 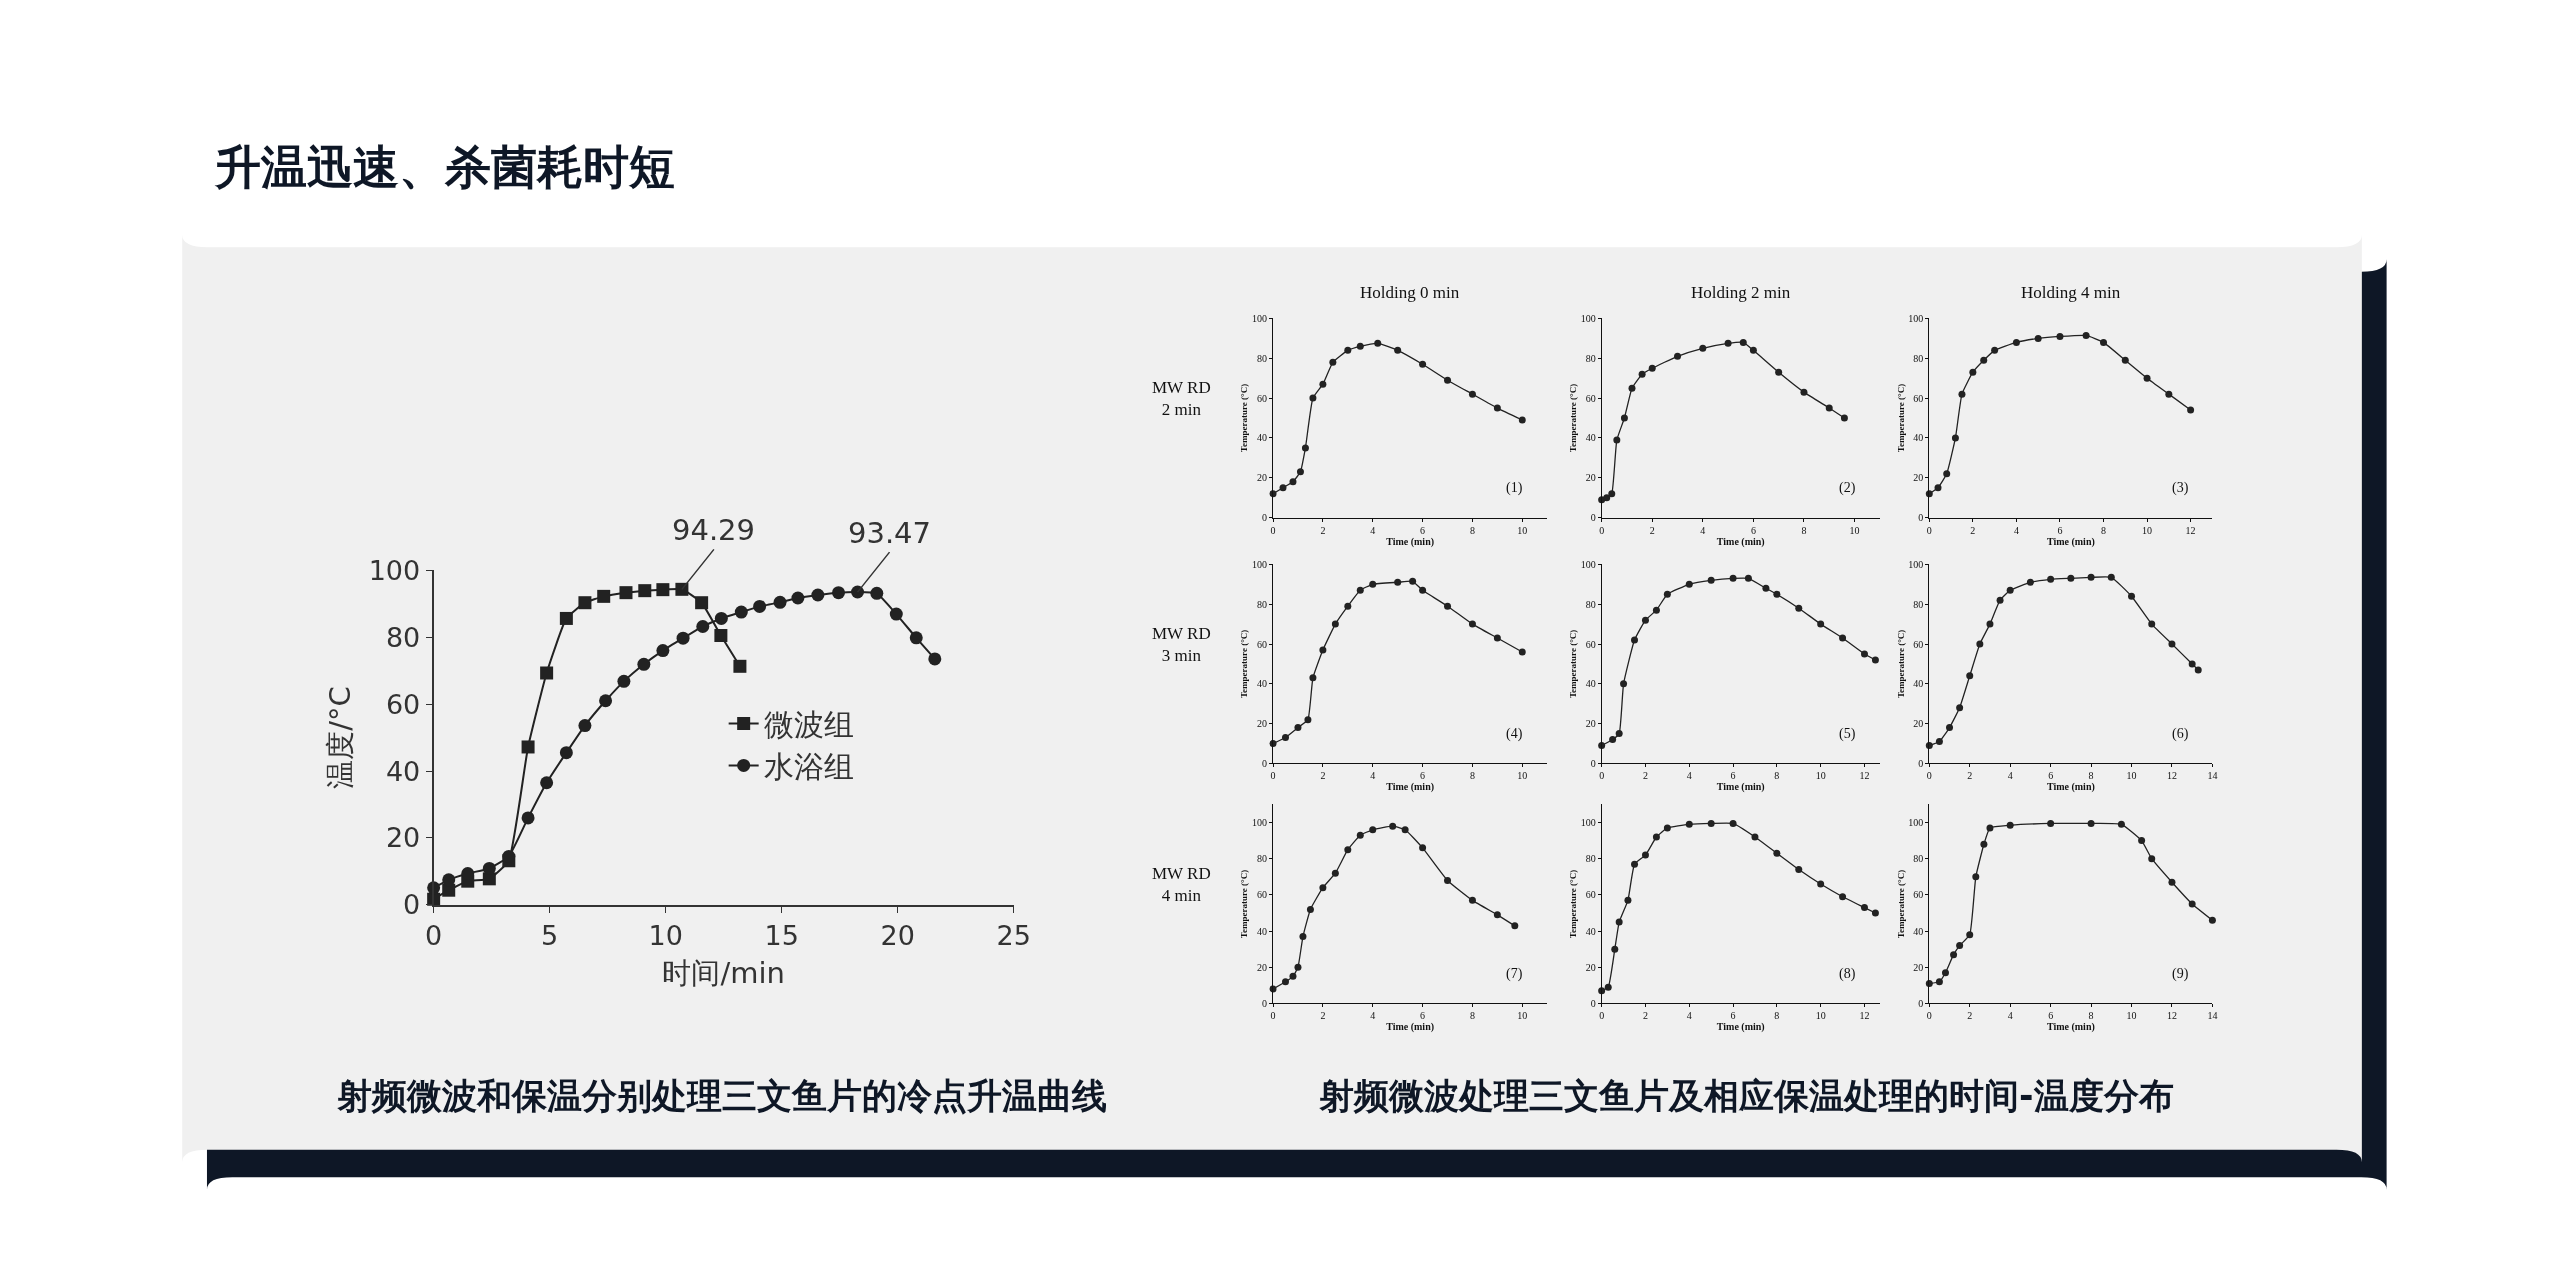 What do you see at coordinates (1514, 488) in the screenshot?
I see `annotation: (1)` at bounding box center [1514, 488].